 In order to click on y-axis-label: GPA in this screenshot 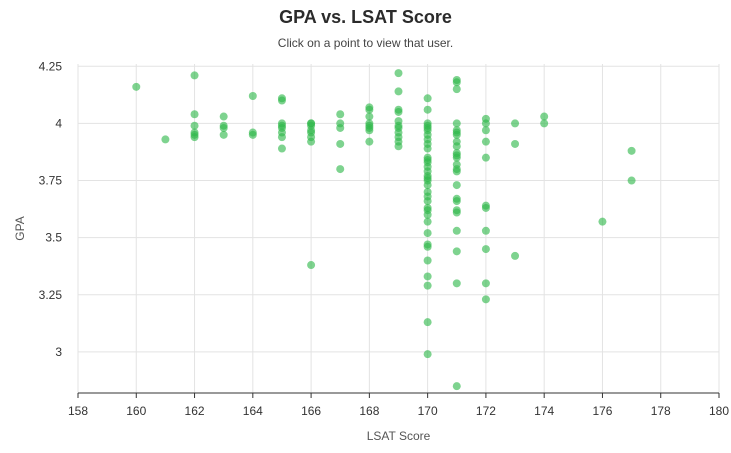, I will do `click(20, 228)`.